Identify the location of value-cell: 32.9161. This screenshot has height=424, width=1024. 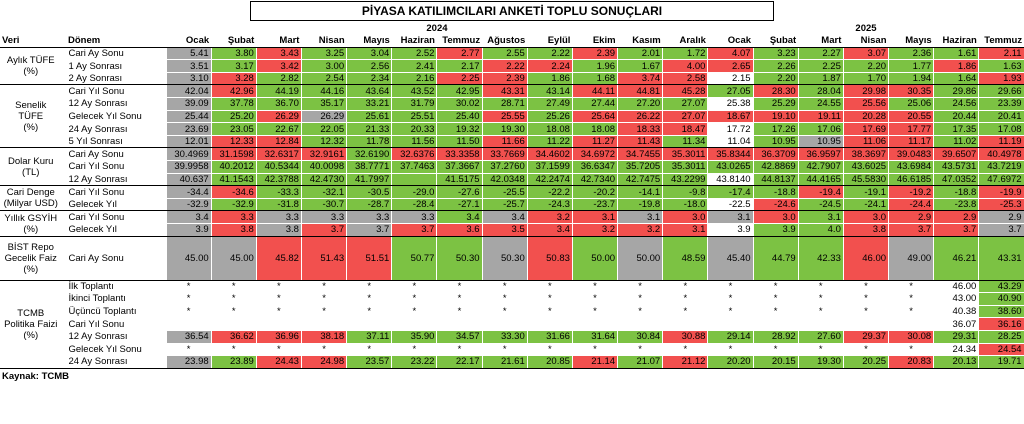
(324, 154).